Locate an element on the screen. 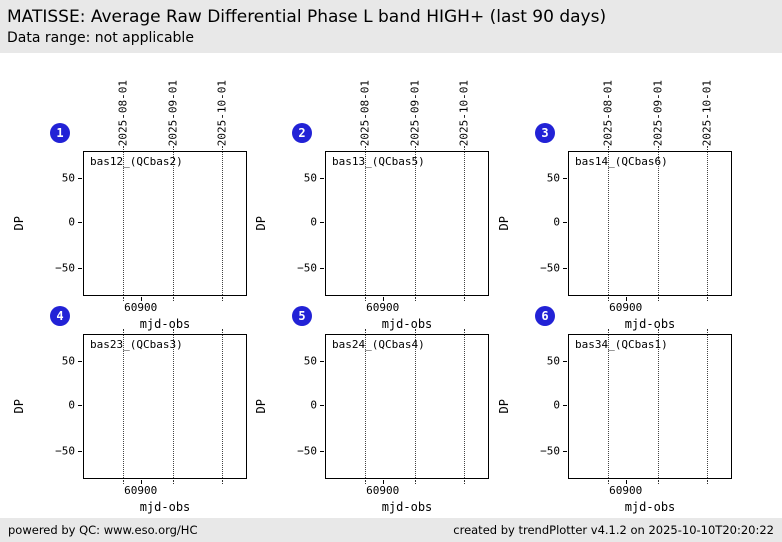  baseline-label: bas14_(QCbas6) is located at coordinates (621, 161).